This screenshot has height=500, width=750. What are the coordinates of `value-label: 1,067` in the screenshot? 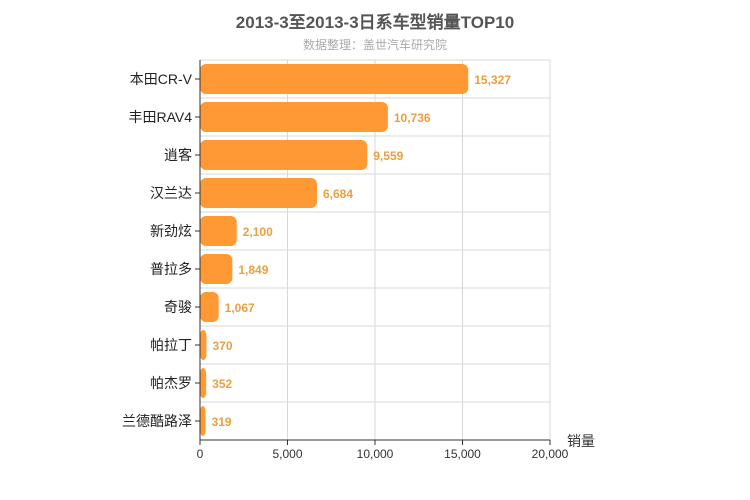 It's located at (240, 308).